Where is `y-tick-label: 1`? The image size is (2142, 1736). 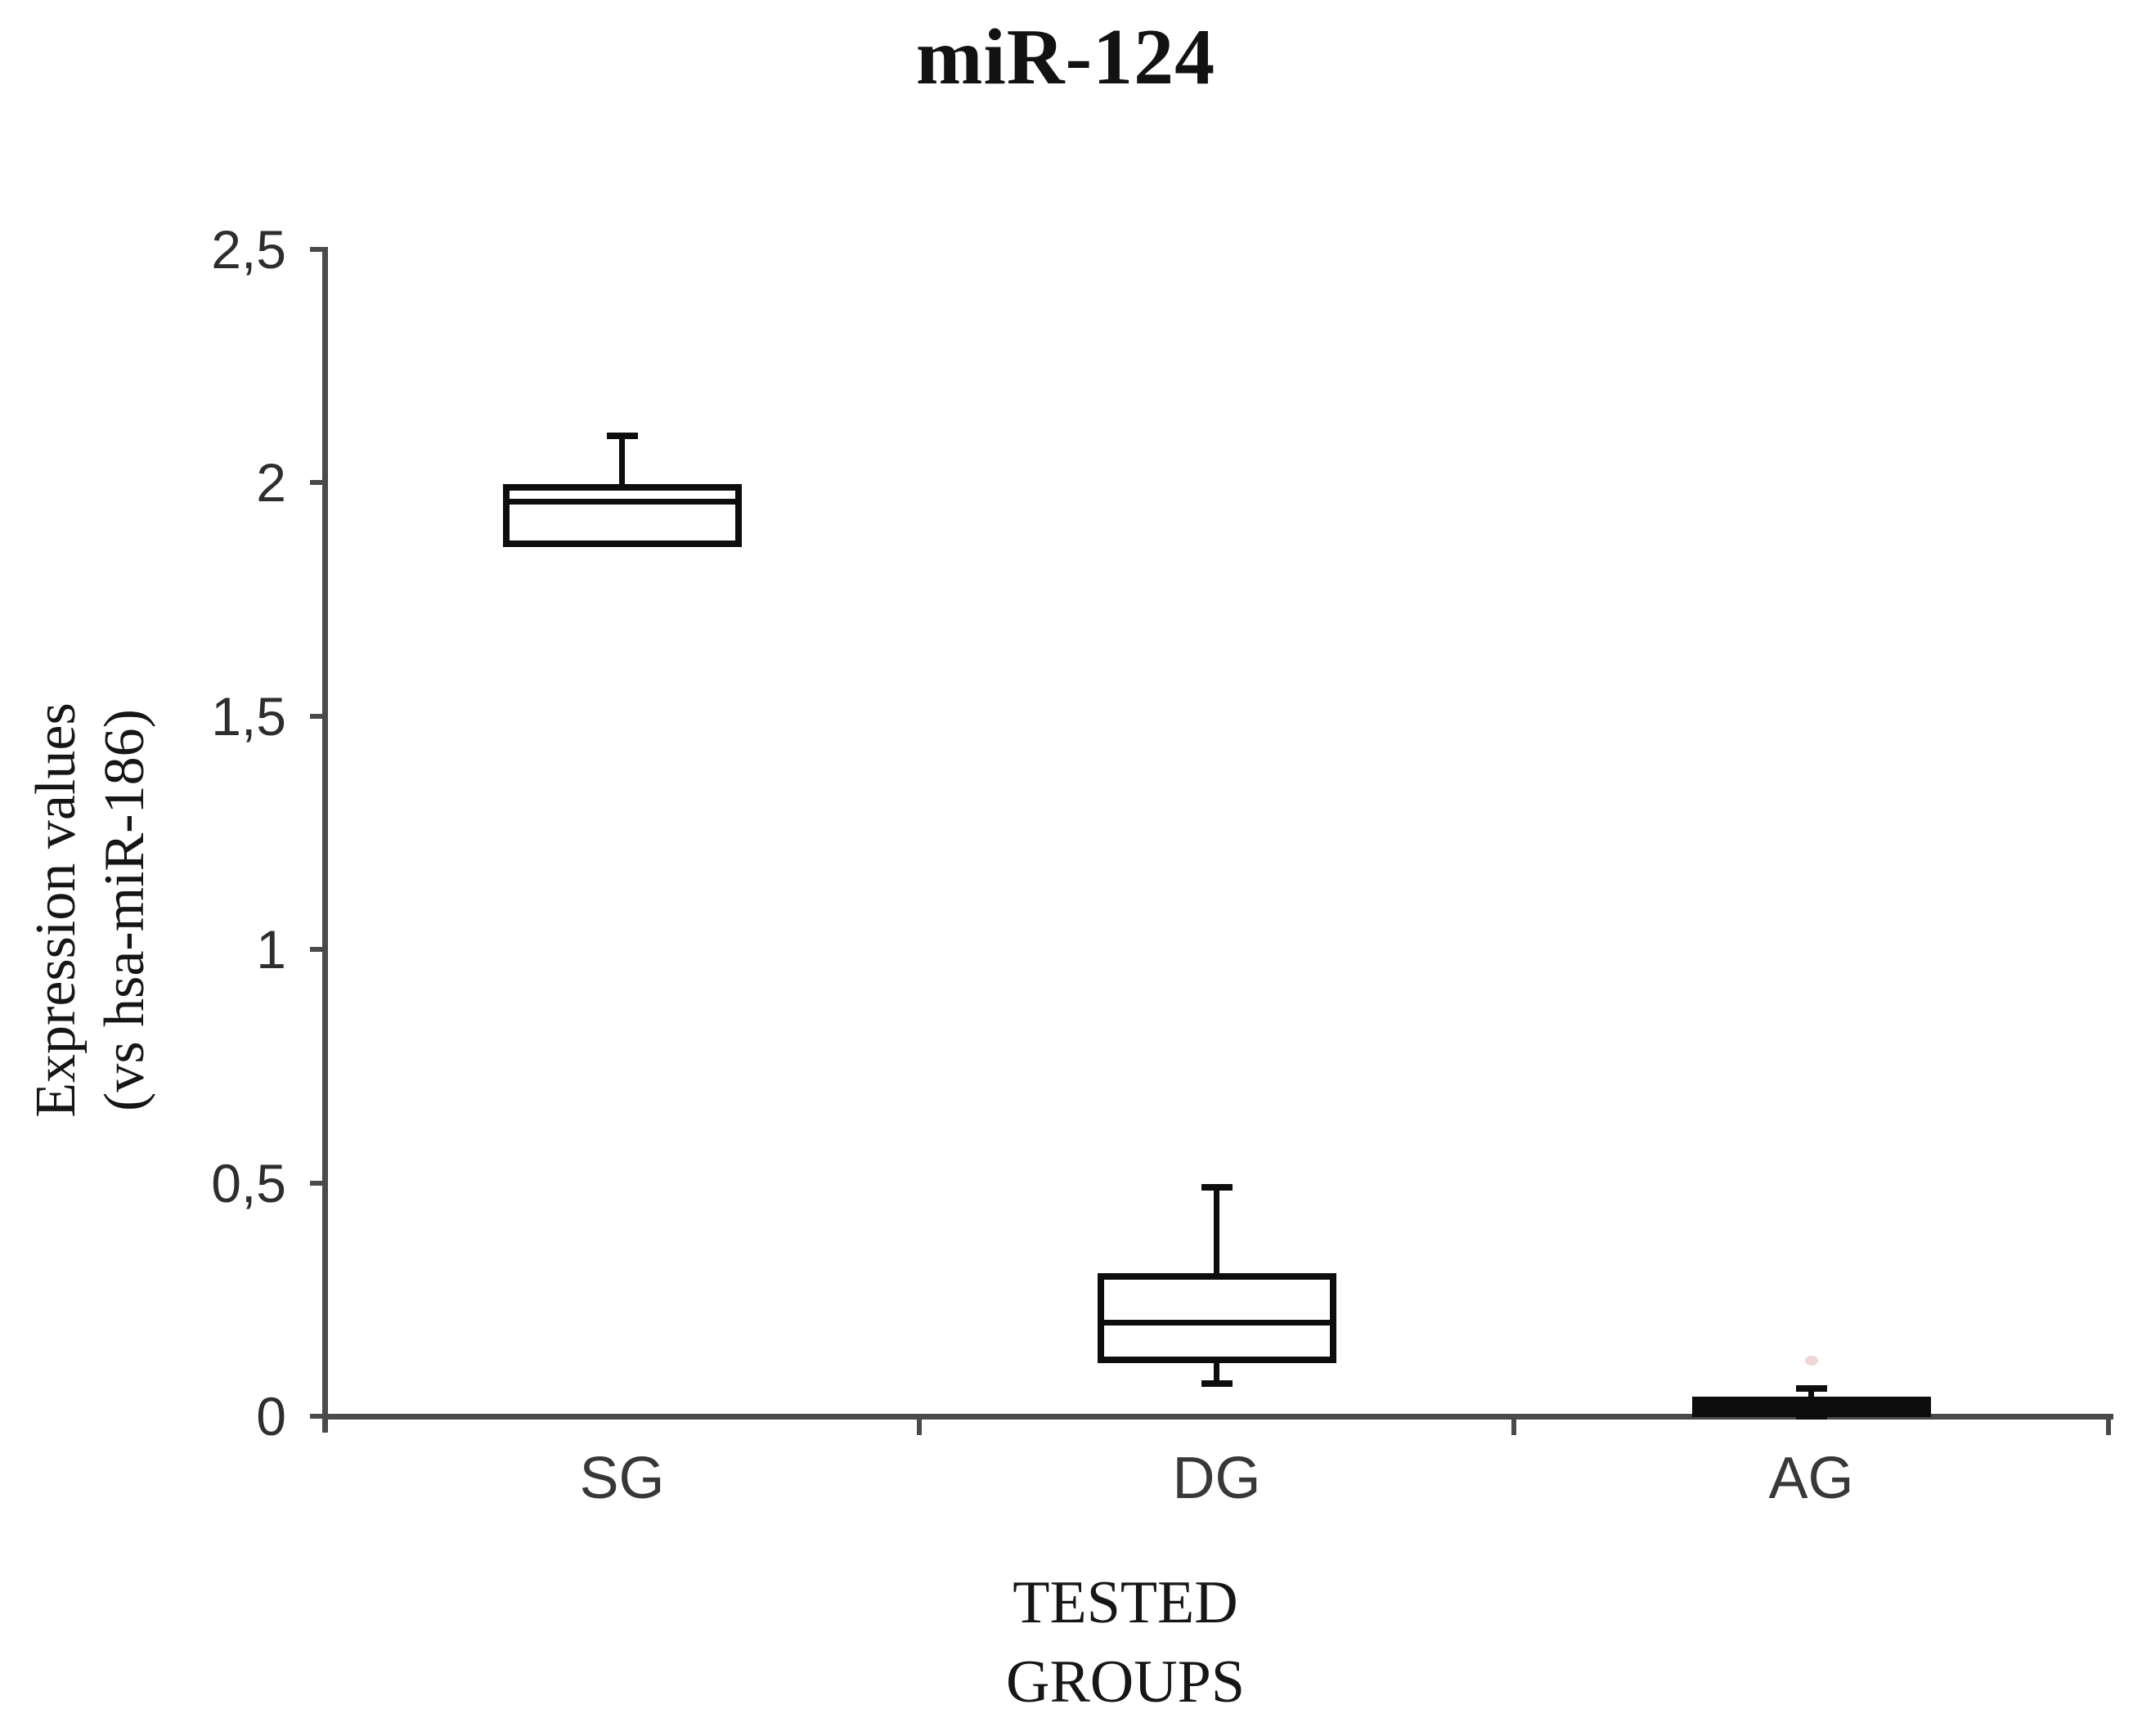 y-tick-label: 1 is located at coordinates (271, 950).